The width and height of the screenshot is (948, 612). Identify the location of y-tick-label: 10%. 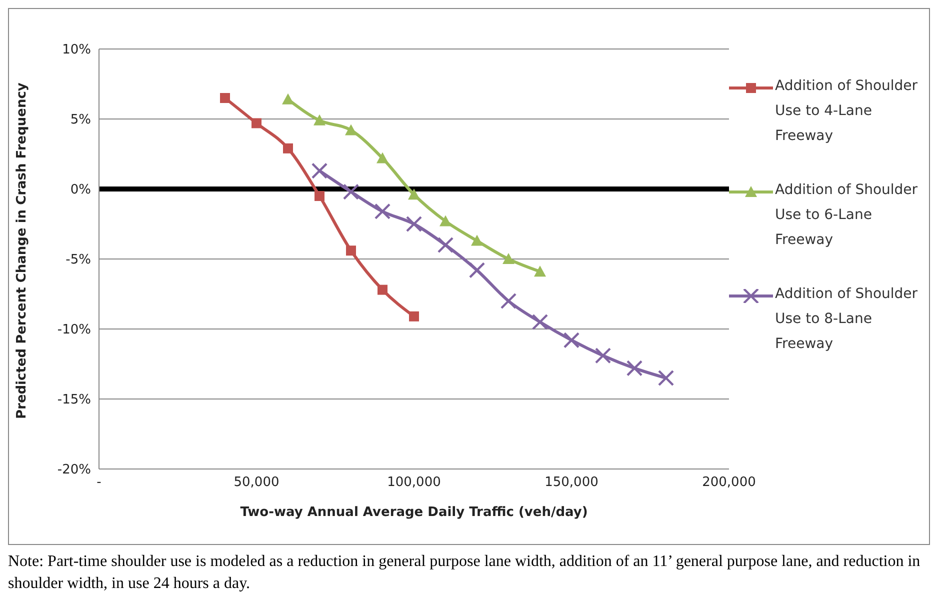
(76, 50).